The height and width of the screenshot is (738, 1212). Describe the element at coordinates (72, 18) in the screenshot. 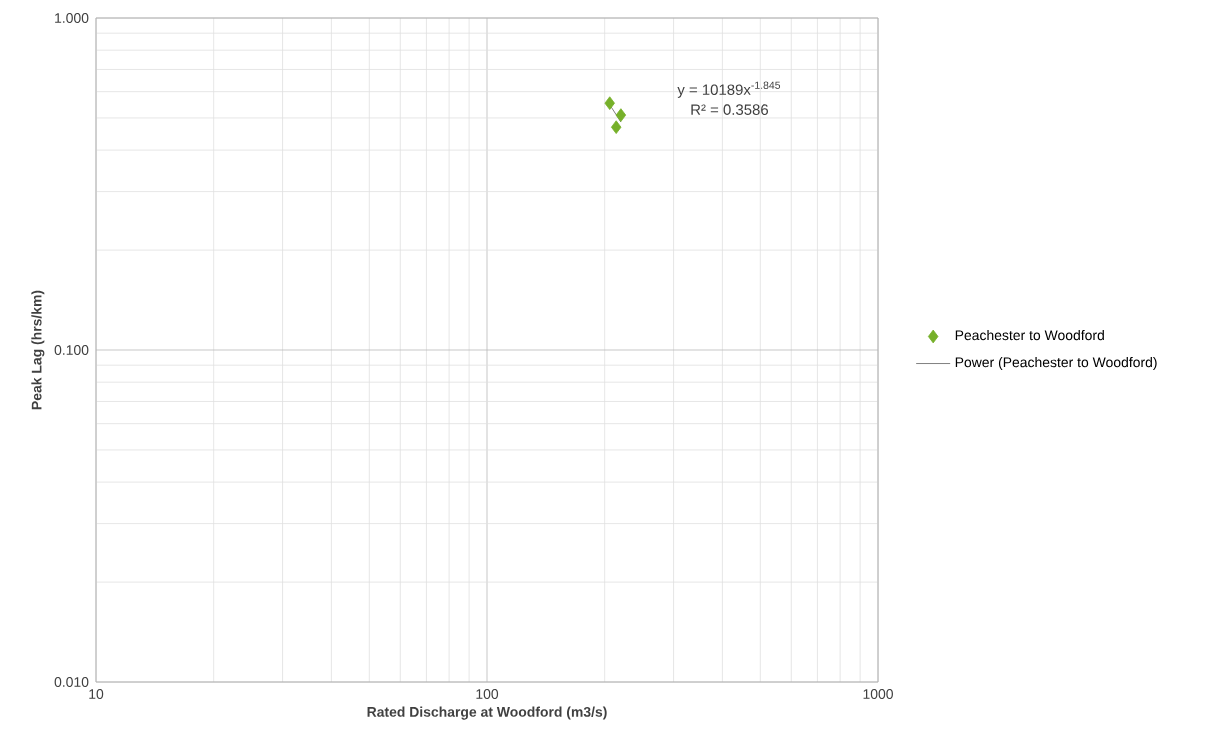

I see `y-tick-label: 1.000` at that location.